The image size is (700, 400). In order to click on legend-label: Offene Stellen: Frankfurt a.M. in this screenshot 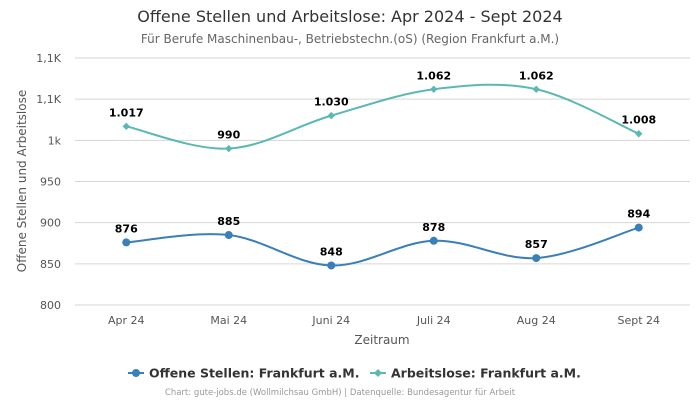, I will do `click(254, 373)`.